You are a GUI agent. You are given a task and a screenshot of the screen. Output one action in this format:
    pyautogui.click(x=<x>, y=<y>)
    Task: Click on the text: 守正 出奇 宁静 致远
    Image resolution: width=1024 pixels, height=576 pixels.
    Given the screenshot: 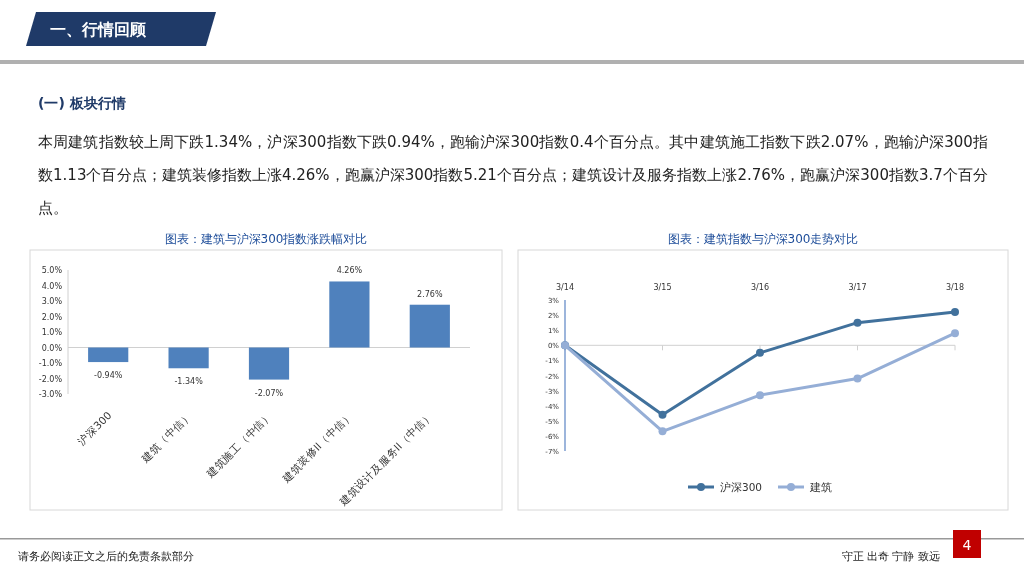 What is the action you would take?
    pyautogui.click(x=890, y=556)
    